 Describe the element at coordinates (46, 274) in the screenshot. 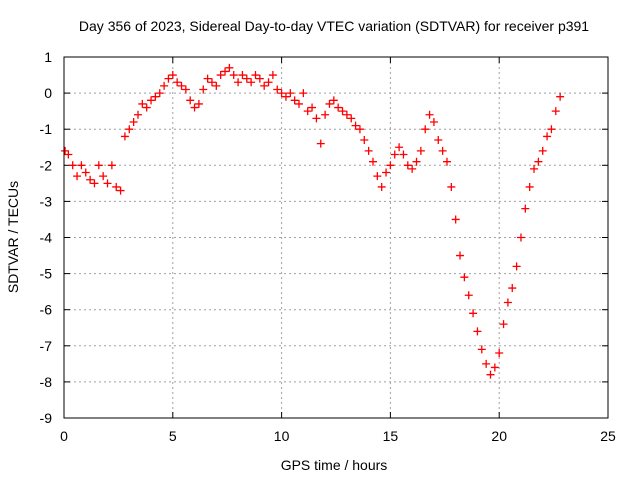

I see `y-tick-label: -5` at that location.